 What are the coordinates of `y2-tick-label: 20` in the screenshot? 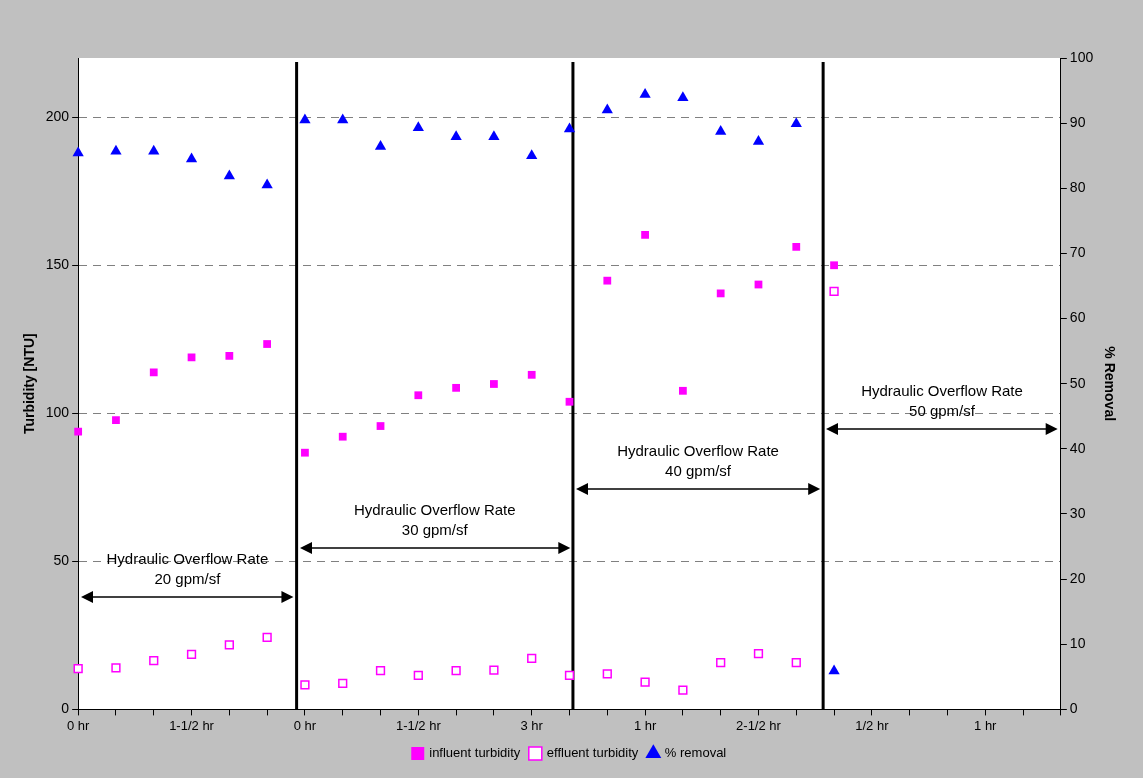 It's located at (1077, 577).